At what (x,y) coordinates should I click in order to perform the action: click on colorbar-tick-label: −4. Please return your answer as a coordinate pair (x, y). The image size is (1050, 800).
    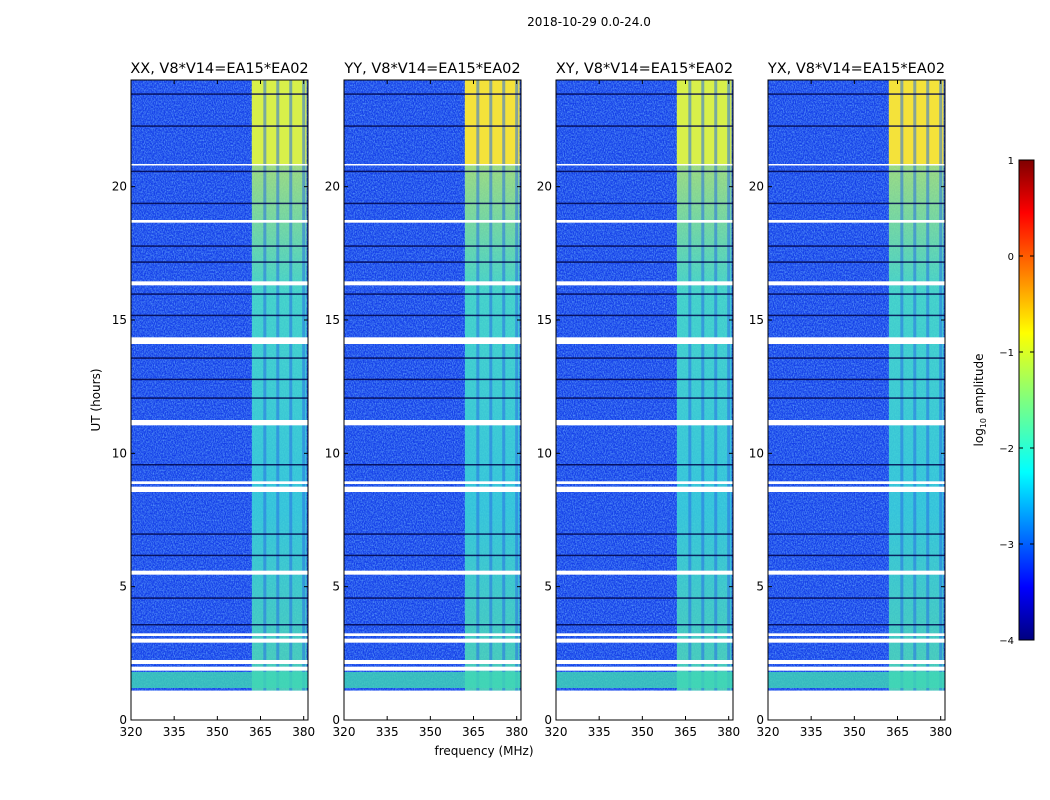
    Looking at the image, I should click on (1006, 641).